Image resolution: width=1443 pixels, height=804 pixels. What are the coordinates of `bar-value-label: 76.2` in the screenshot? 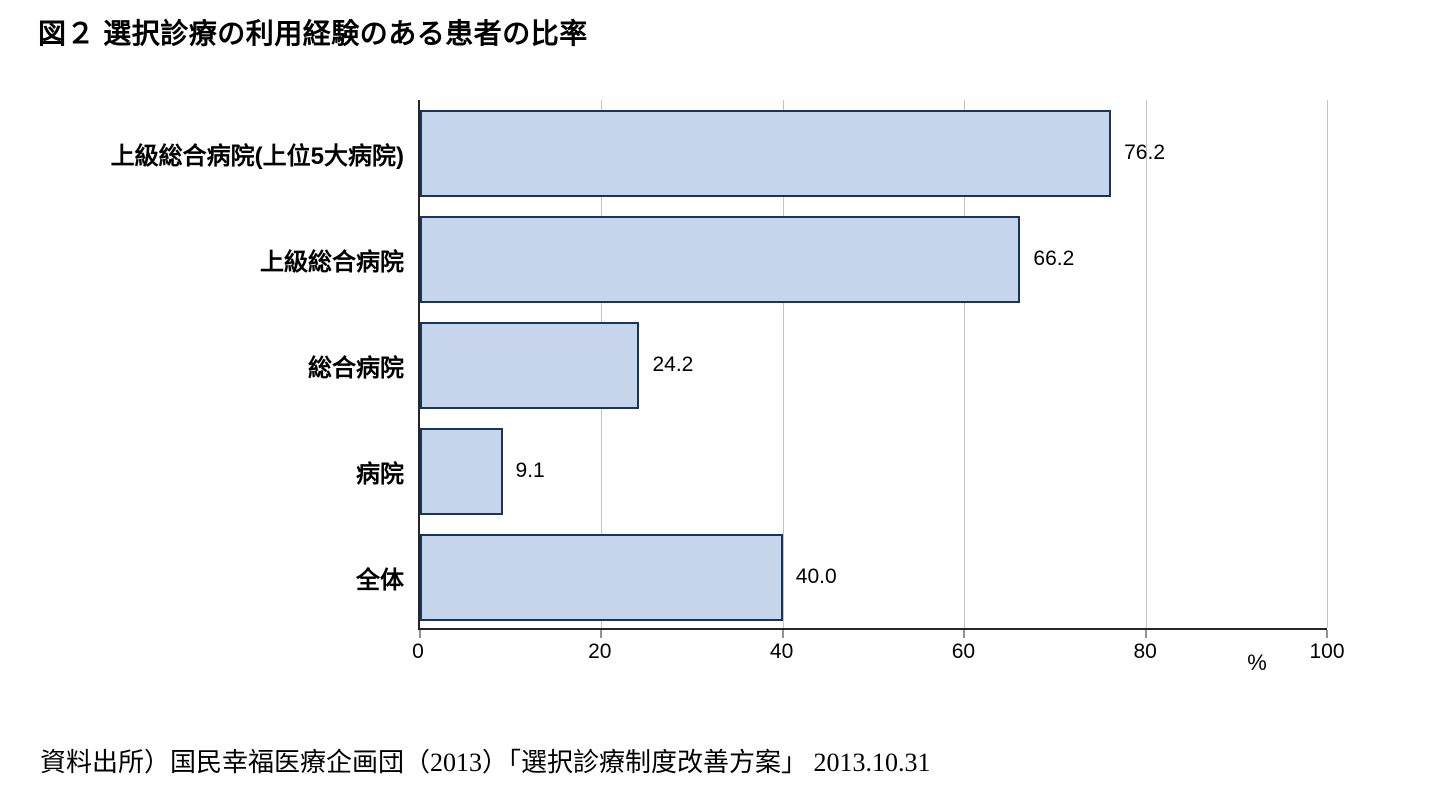 It's located at (1144, 152).